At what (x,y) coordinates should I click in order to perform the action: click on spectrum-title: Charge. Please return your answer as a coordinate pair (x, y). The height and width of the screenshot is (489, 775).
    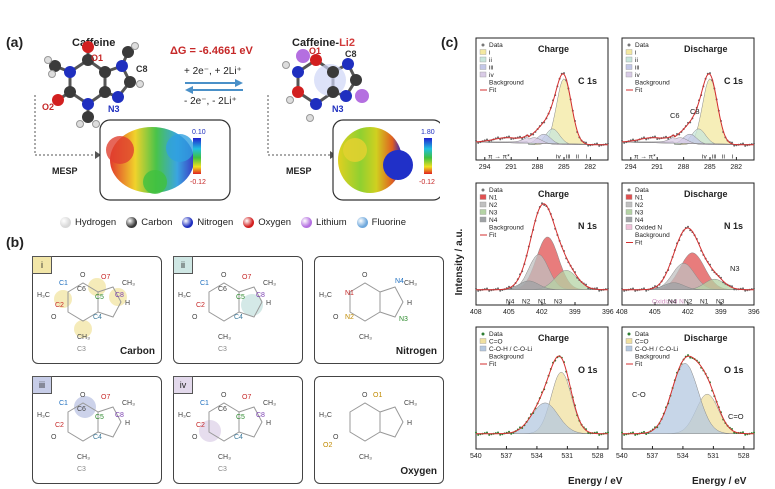
    Looking at the image, I should click on (553, 194).